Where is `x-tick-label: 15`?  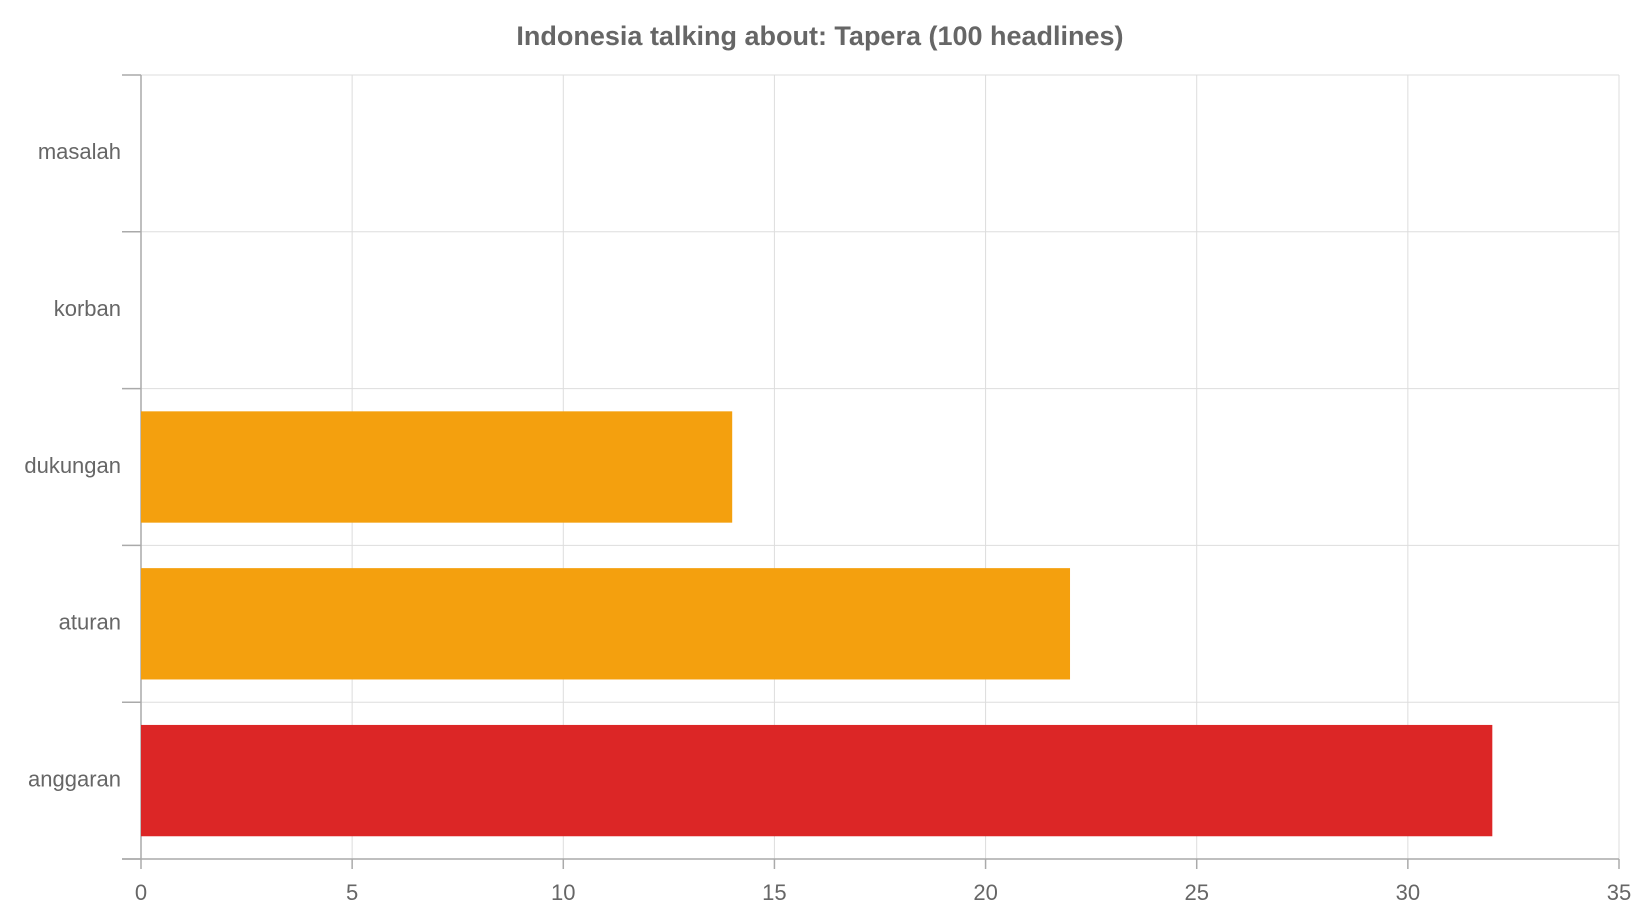
x-tick-label: 15 is located at coordinates (774, 892).